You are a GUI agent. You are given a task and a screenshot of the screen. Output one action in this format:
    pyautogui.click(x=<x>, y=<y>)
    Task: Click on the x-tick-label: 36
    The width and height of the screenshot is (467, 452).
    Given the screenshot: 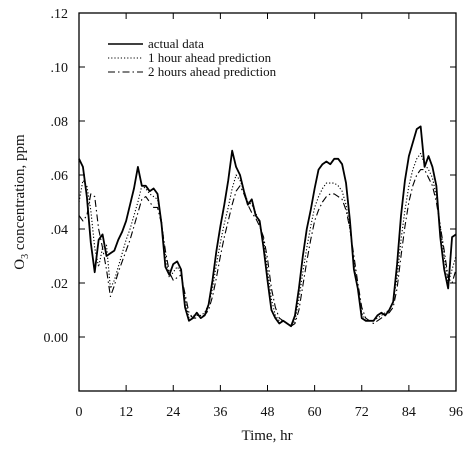 What is the action you would take?
    pyautogui.click(x=220, y=412)
    